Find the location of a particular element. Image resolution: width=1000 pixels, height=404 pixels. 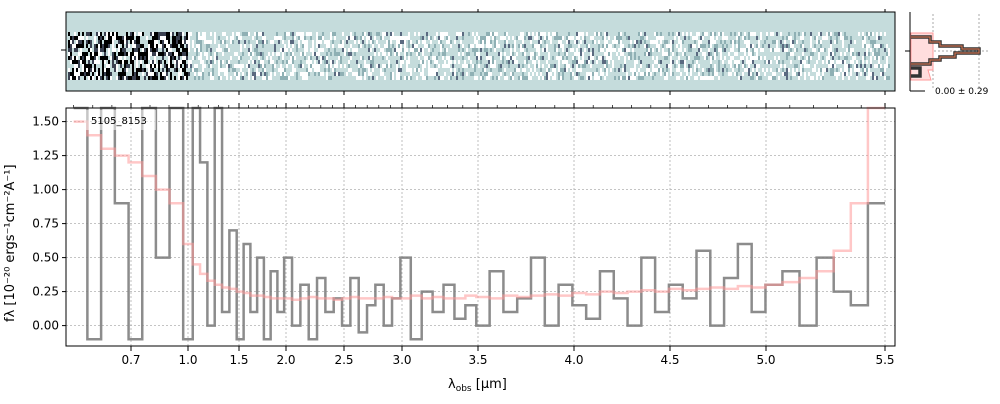

x-axis-label-sub: obs is located at coordinates (464, 389).